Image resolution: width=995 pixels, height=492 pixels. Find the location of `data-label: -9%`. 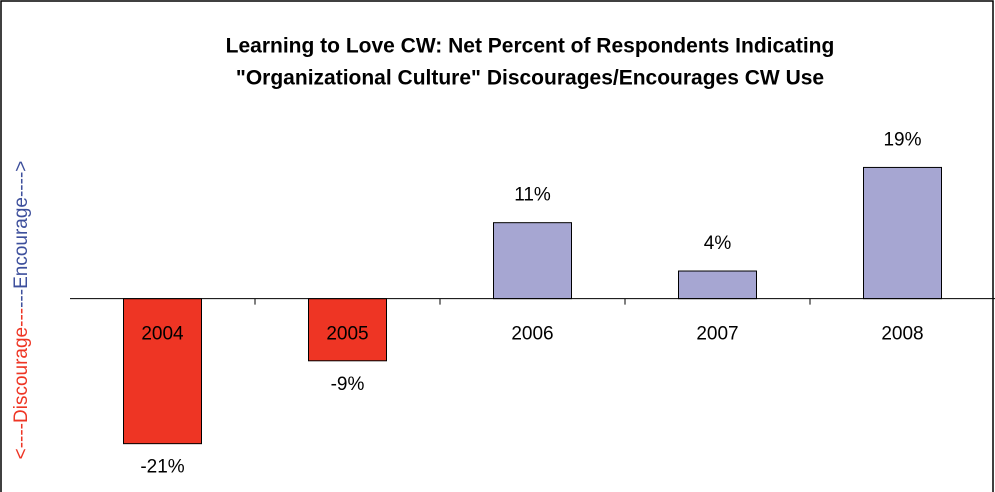

data-label: -9% is located at coordinates (348, 384).